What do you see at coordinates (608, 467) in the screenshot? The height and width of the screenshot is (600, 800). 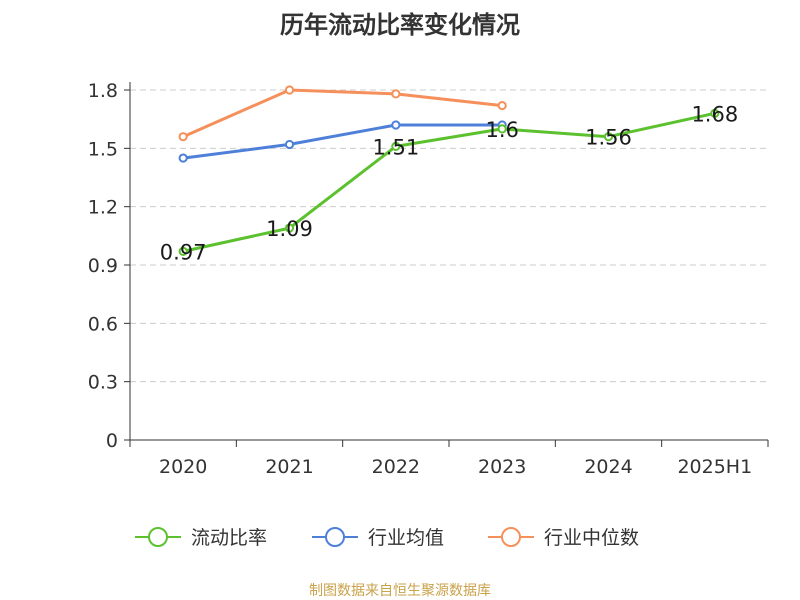 I see `x-tick-label: 2024` at bounding box center [608, 467].